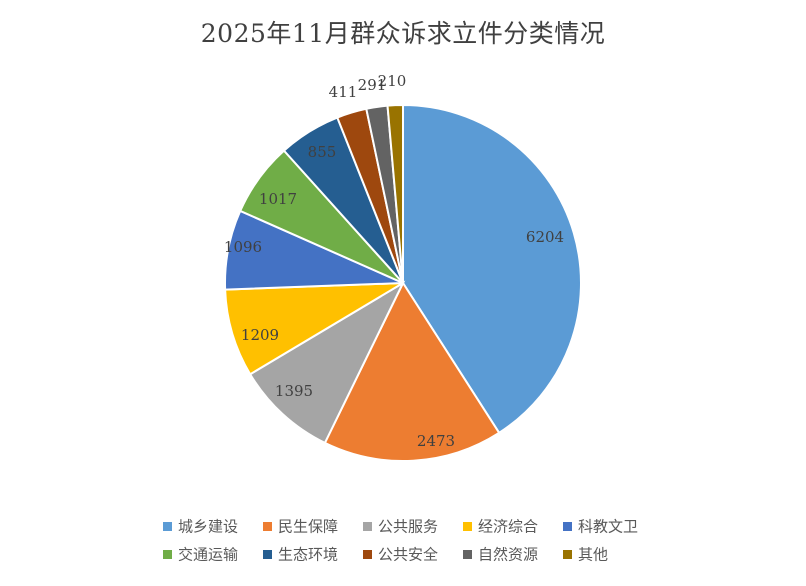 This screenshot has height=586, width=806. I want to click on legend-item-1: 城乡建设, so click(200, 527).